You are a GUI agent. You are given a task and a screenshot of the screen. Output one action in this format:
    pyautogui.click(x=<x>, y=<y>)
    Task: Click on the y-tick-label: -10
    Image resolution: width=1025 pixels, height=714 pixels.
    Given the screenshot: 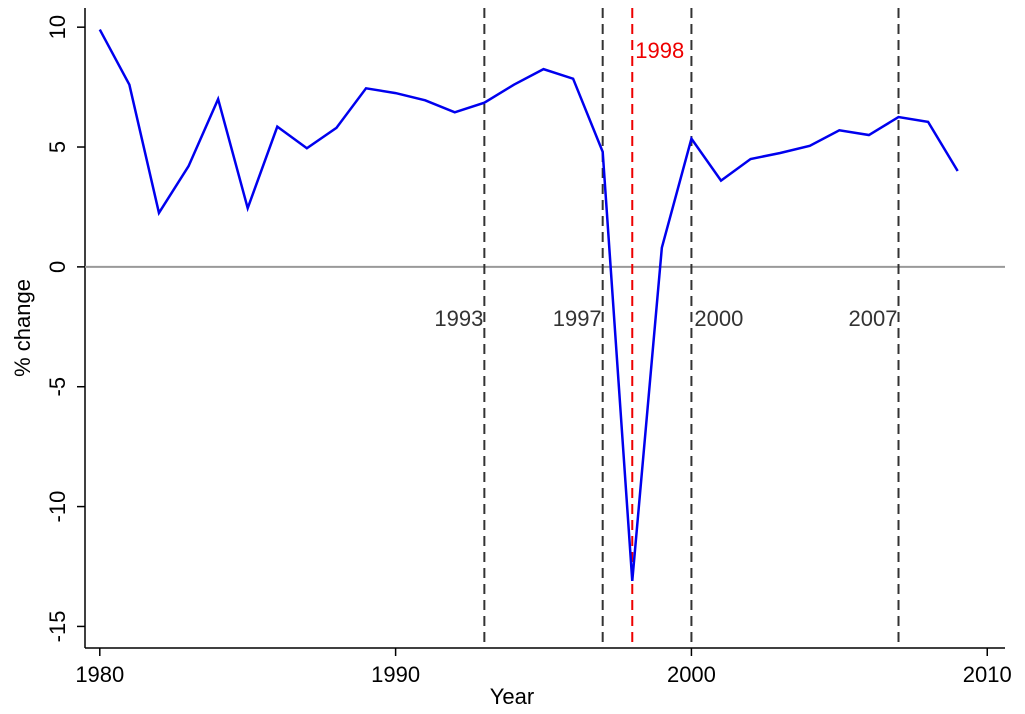 What is the action you would take?
    pyautogui.click(x=57, y=507)
    